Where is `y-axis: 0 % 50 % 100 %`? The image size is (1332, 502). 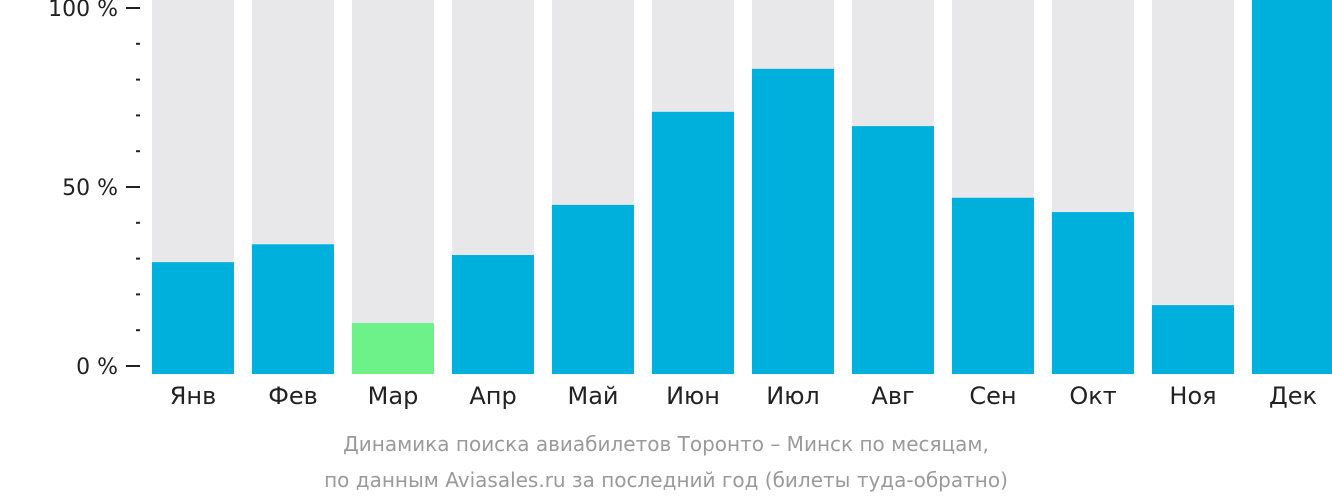 y-axis: 0 % 50 % 100 % is located at coordinates (94, 190).